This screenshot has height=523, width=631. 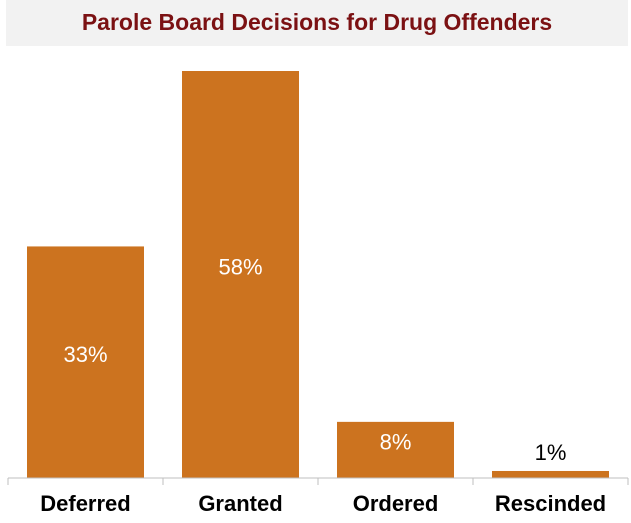 What do you see at coordinates (551, 452) in the screenshot?
I see `data-label: 1%` at bounding box center [551, 452].